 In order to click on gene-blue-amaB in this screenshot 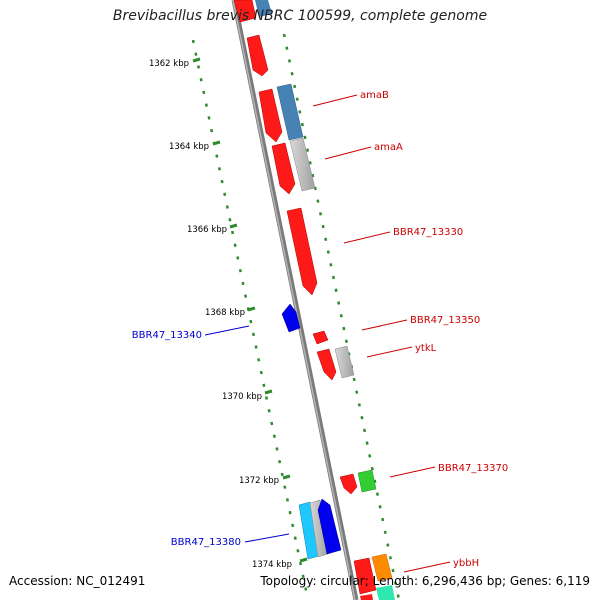, I will do `click(290, 112)`.